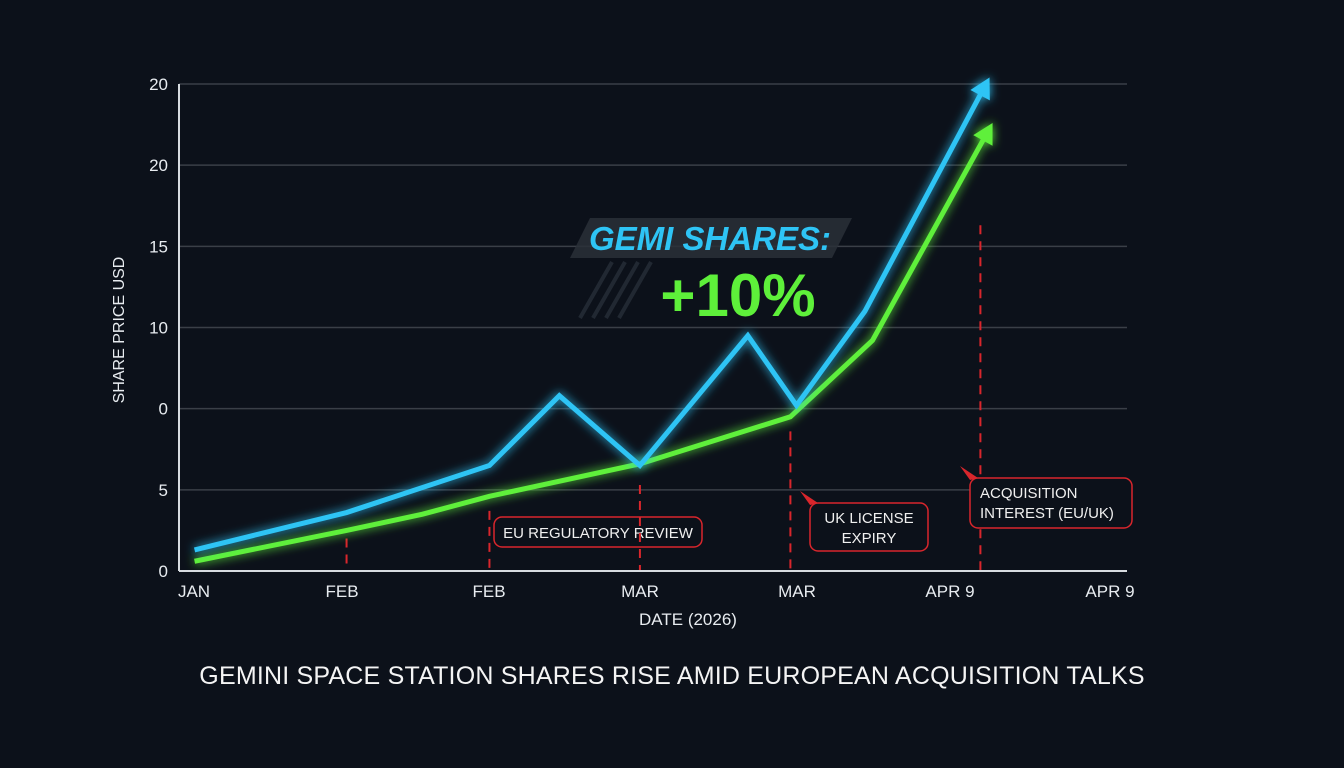  What do you see at coordinates (194, 591) in the screenshot?
I see `x-tick-label: JAN` at bounding box center [194, 591].